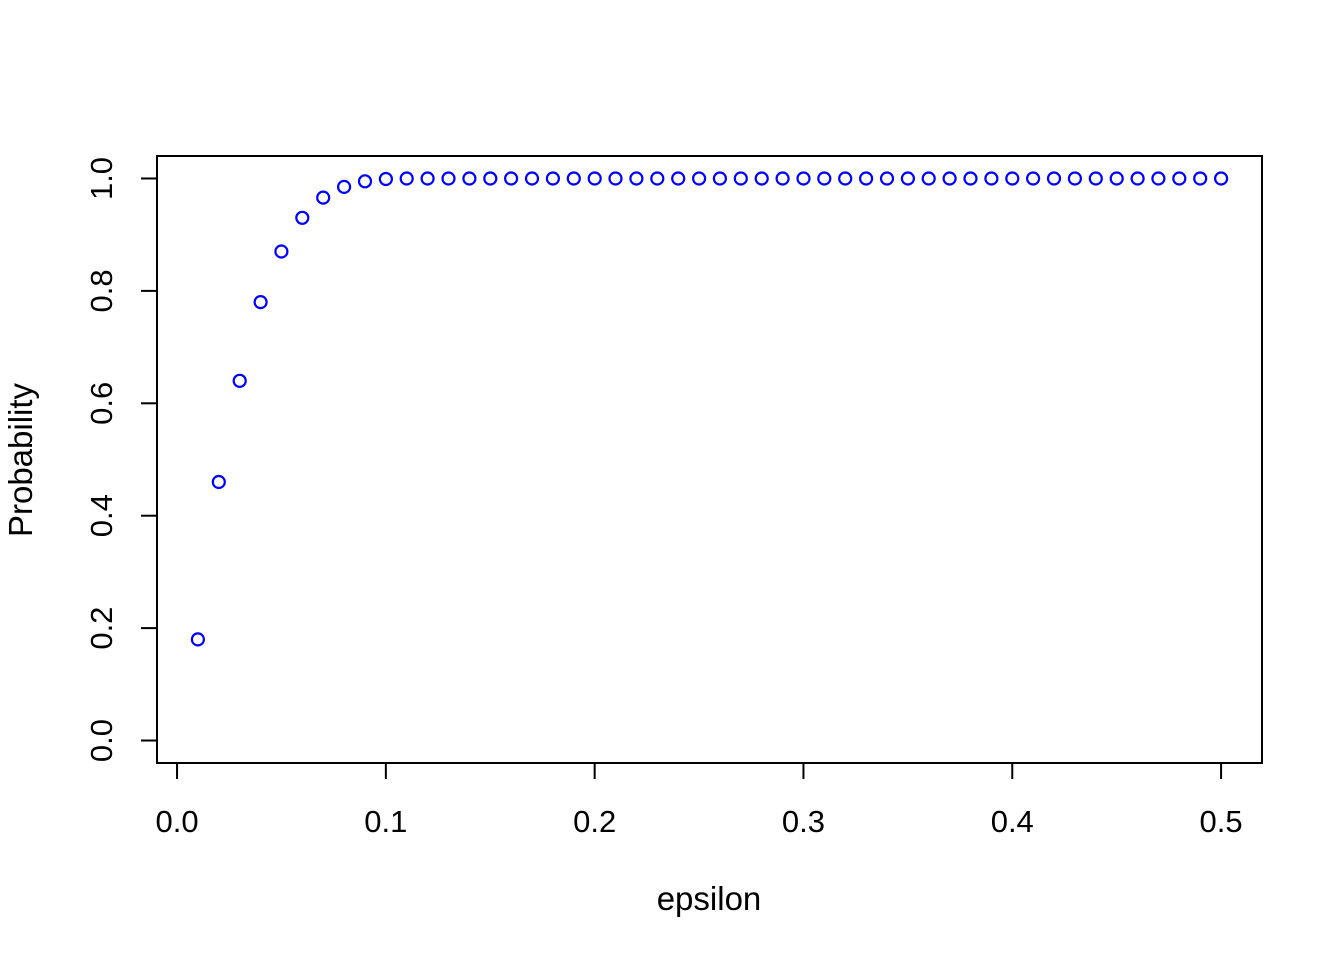  I want to click on y-axis-tick-labels: 0.0 0.2 0.4 0.6 0.8 1.0, so click(101, 459).